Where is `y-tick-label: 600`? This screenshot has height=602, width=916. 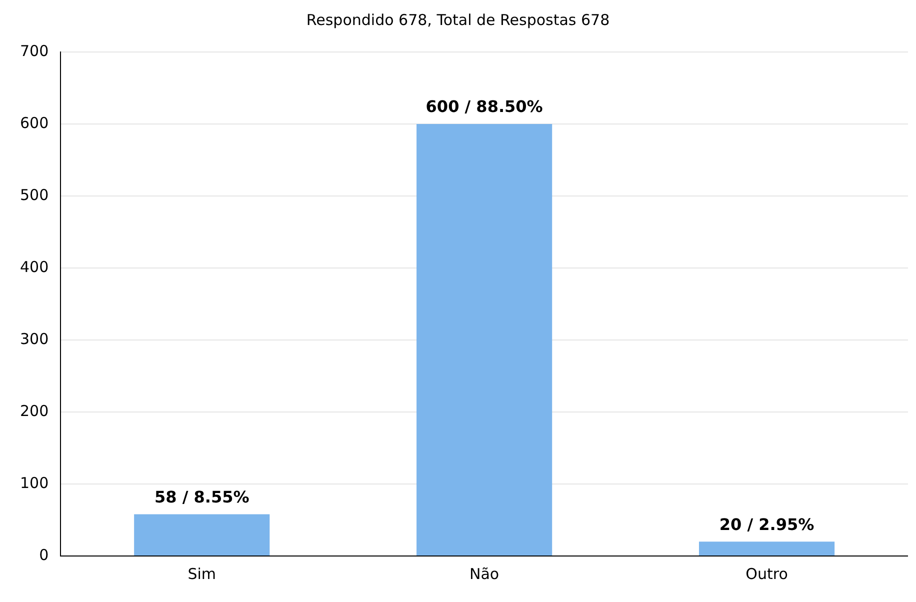 y-tick-label: 600 is located at coordinates (34, 123).